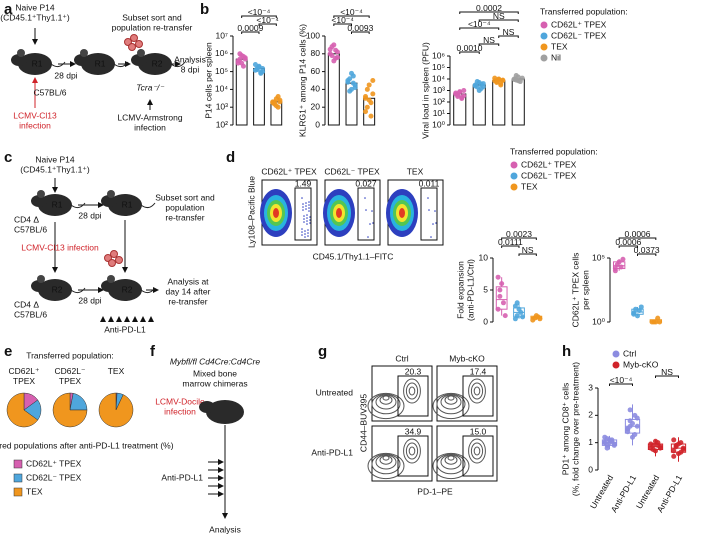 This screenshot has width=705, height=538. Describe the element at coordinates (554, 151) in the screenshot. I see `legend-title: Transferred population:` at that location.